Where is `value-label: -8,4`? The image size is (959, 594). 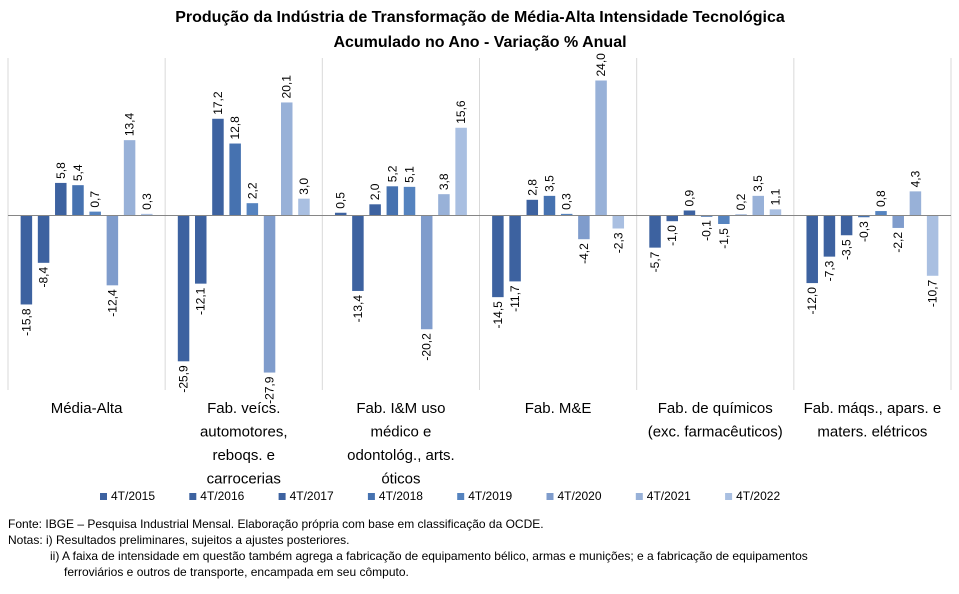 value-label: -8,4 is located at coordinates (44, 277).